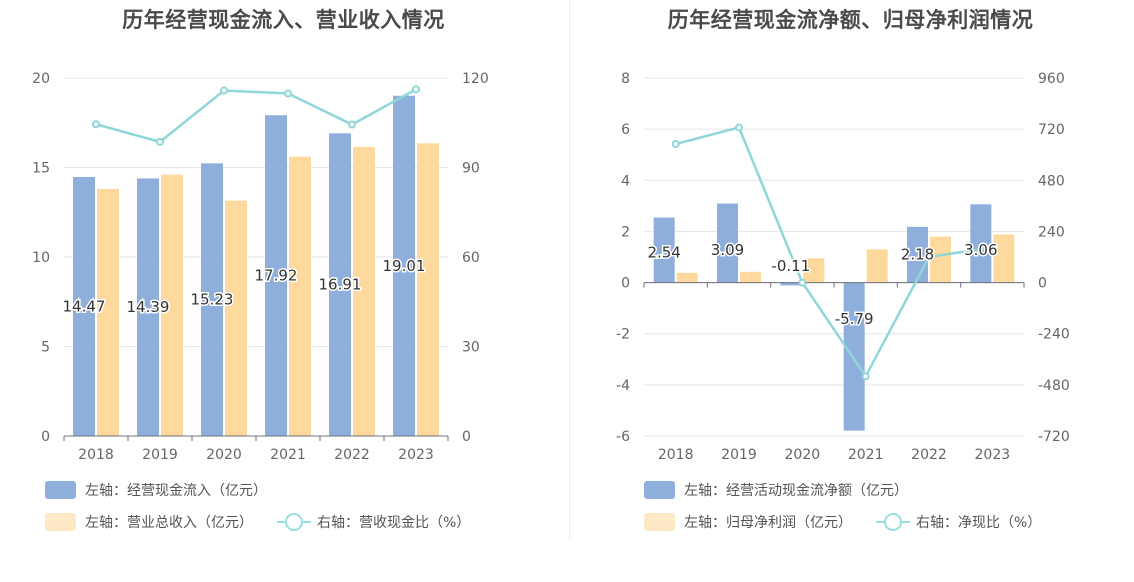 The height and width of the screenshot is (582, 1134). I want to click on chart-title: 历年经营现金流入、营业收入情况, so click(283, 20).